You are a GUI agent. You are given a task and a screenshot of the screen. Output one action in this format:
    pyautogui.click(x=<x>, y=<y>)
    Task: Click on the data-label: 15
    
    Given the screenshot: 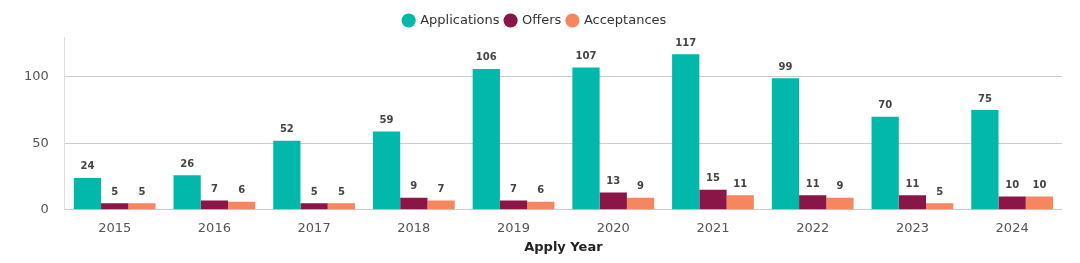 What is the action you would take?
    pyautogui.click(x=713, y=178)
    